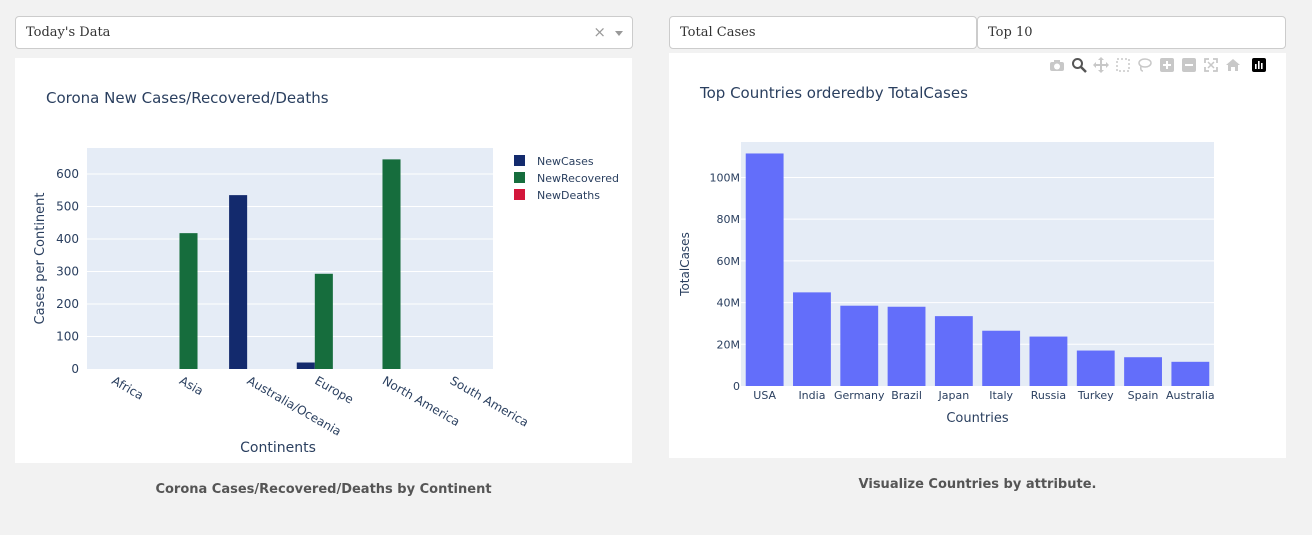 The image size is (1312, 535). I want to click on legend-entry: NewRecovered, so click(578, 178).